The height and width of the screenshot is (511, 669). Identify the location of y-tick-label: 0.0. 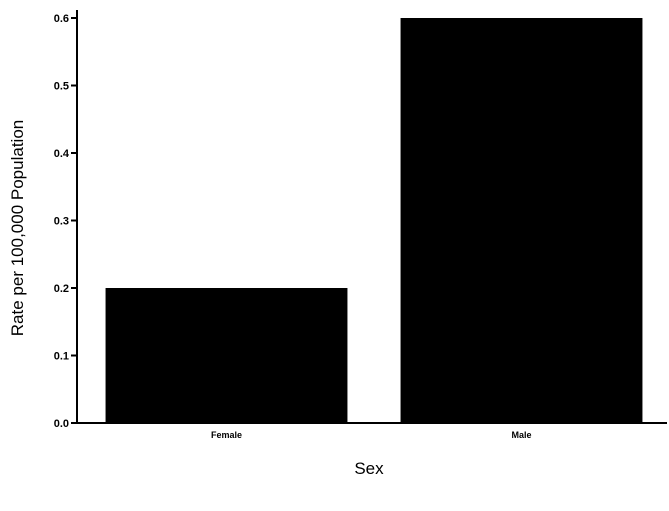
(61, 424).